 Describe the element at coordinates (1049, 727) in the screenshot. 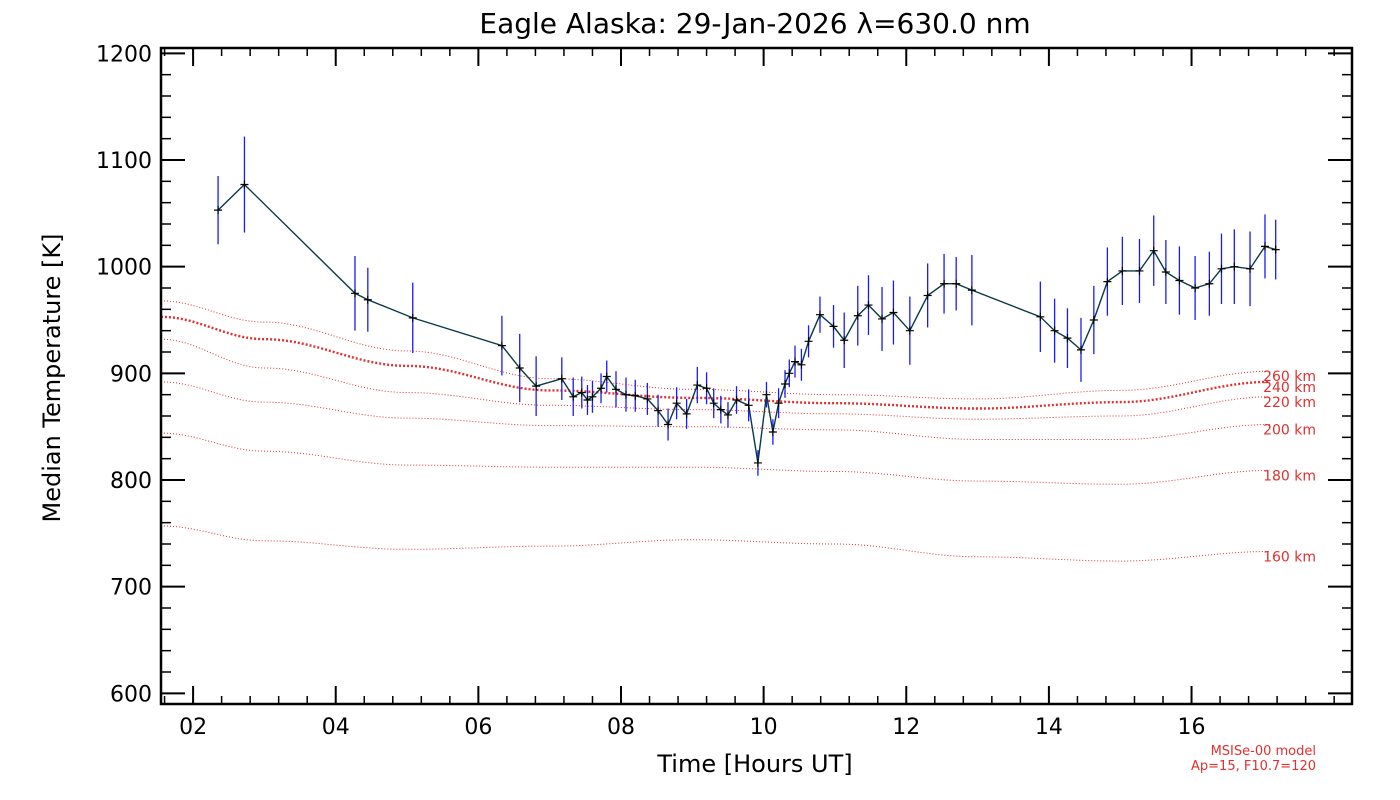

I see `x-tick-label: 14` at that location.